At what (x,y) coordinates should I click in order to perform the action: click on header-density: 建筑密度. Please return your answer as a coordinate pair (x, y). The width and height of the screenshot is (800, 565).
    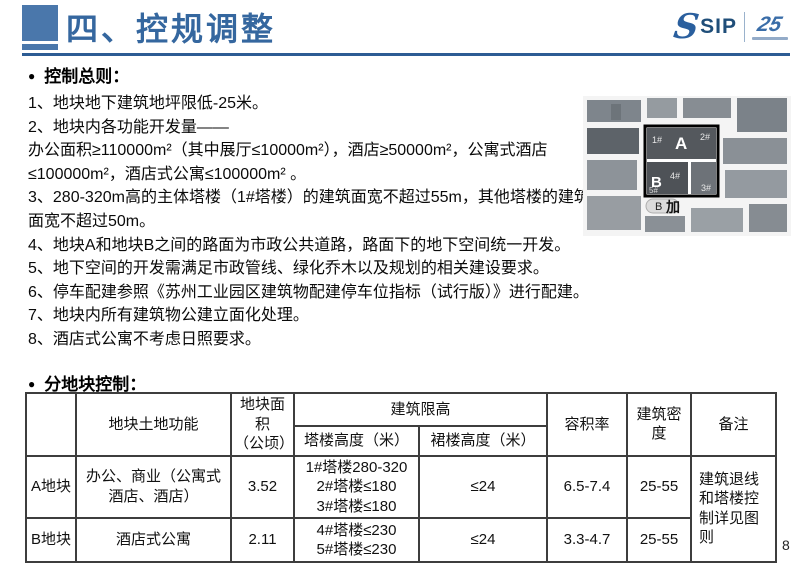
    Looking at the image, I should click on (659, 424).